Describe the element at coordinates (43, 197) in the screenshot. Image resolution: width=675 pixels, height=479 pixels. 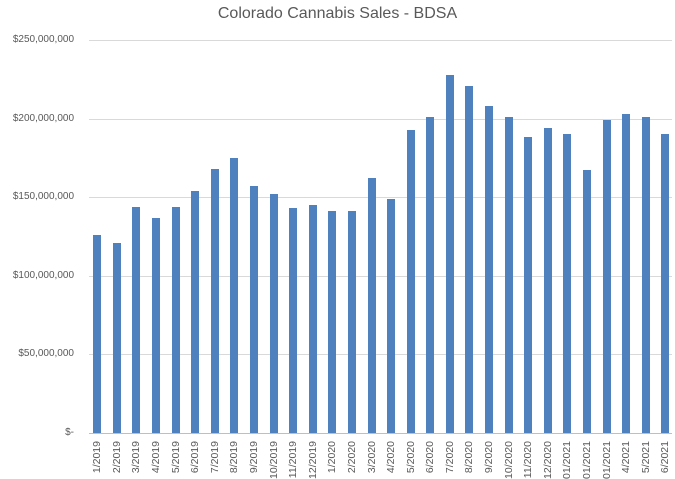
I see `y-axis-label: $150,000,000` at that location.